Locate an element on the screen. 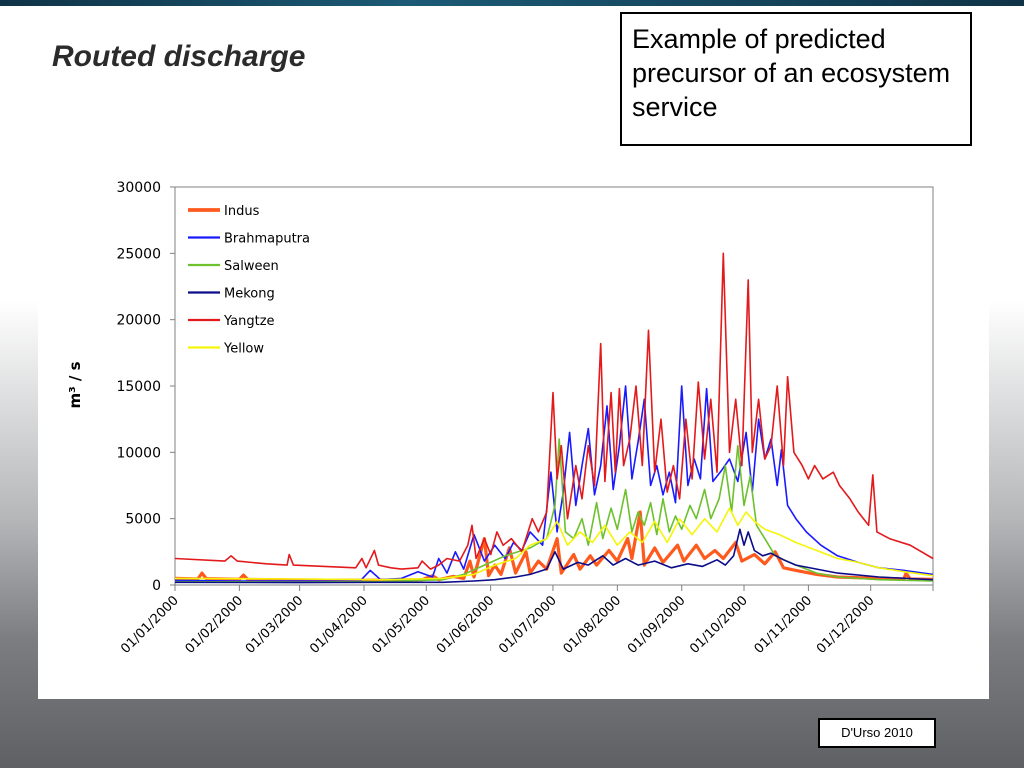 The width and height of the screenshot is (1024, 768). y-axis-label: m³ / s is located at coordinates (75, 384).